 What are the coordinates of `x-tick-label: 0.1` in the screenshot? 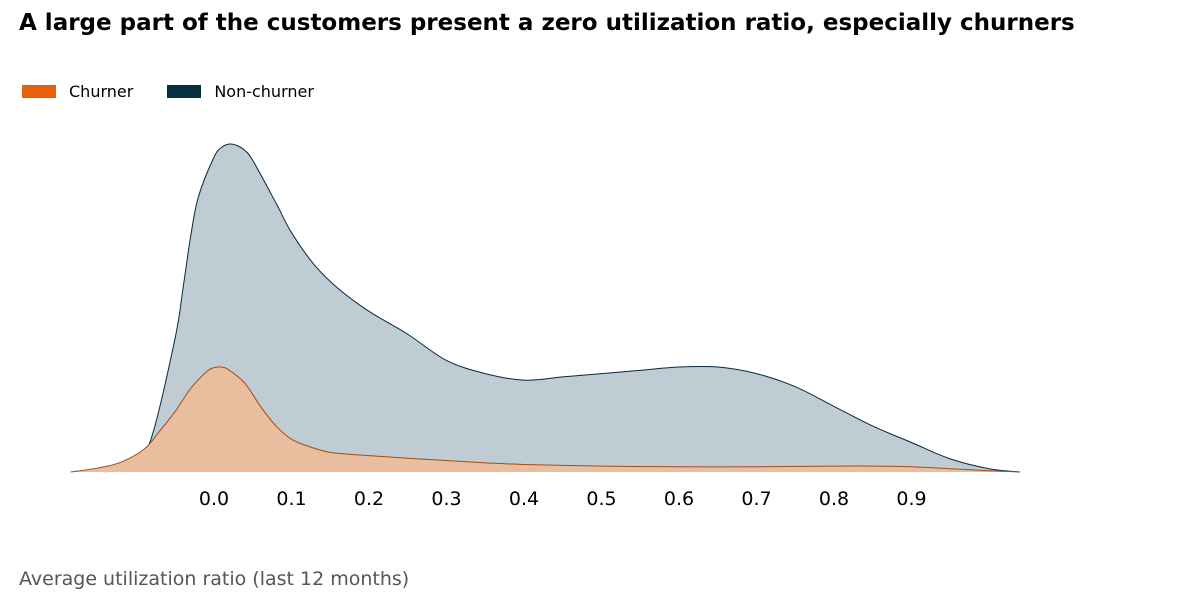 It's located at (291, 499).